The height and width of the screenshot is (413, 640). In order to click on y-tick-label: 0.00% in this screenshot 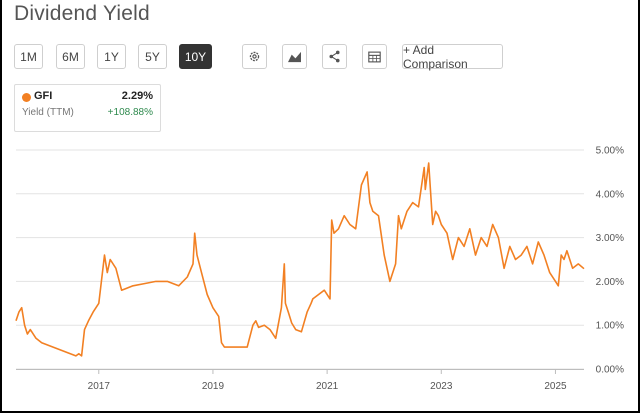, I will do `click(610, 370)`.